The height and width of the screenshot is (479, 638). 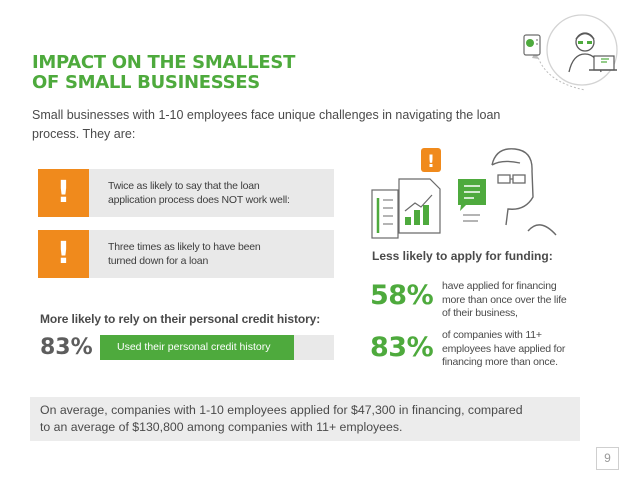 What do you see at coordinates (164, 62) in the screenshot?
I see `title-line-1: IMPACT ON THE SMALLEST` at bounding box center [164, 62].